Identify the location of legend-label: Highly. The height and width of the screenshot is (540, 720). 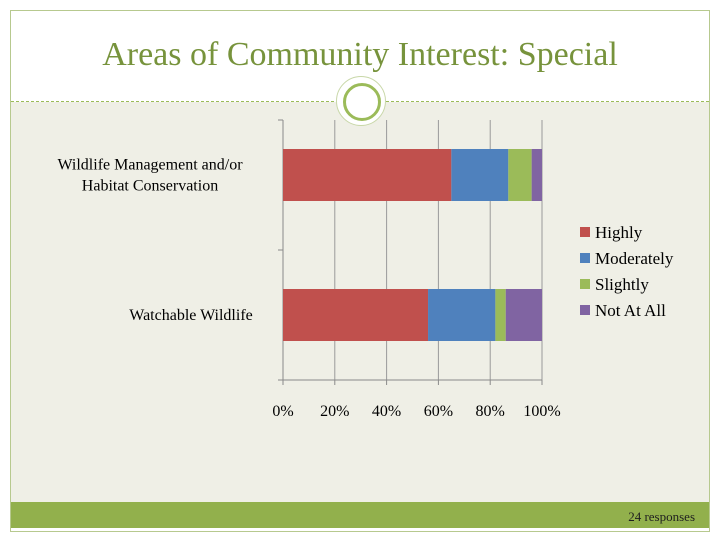
(619, 232).